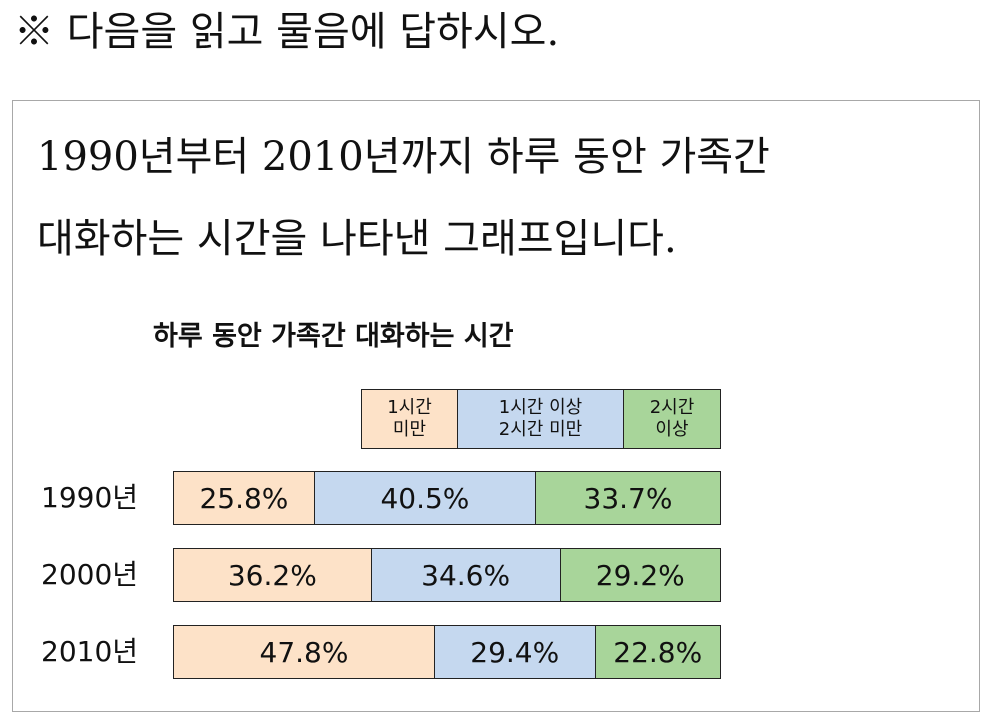 The image size is (993, 720). Describe the element at coordinates (672, 419) in the screenshot. I see `legend-item-over-2h: 2시간 이상` at that location.